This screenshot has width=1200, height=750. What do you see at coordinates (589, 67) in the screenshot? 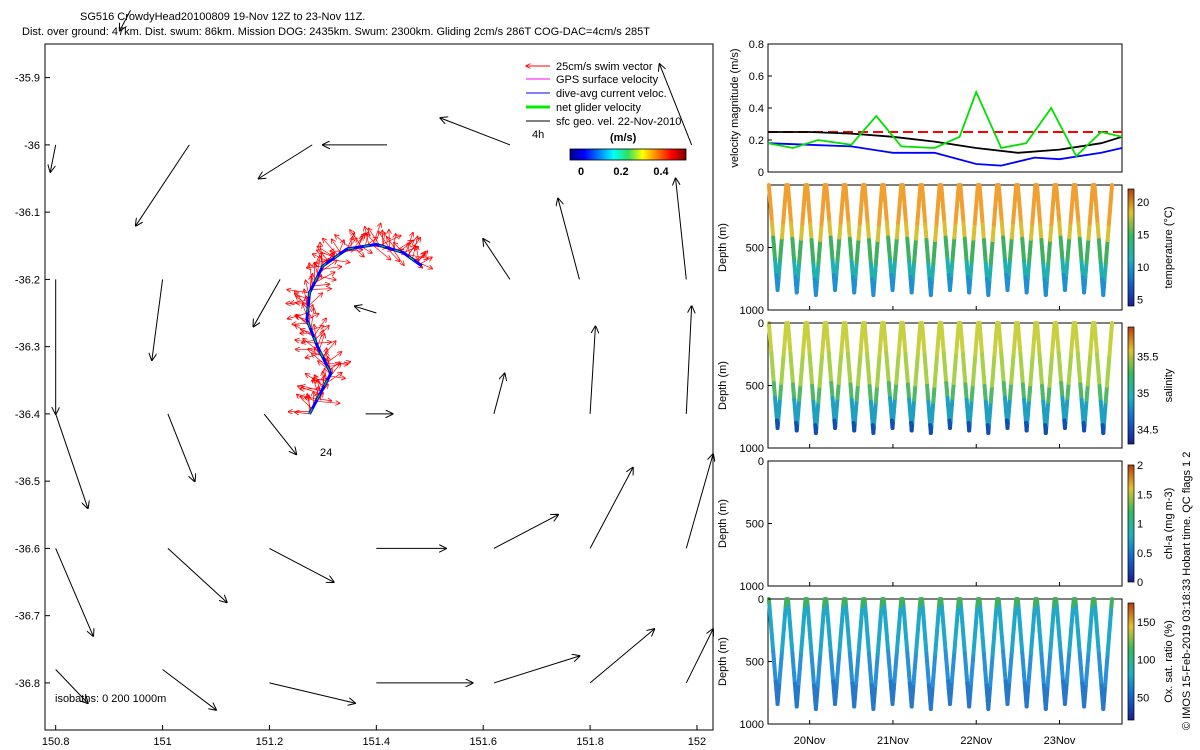
I see `legend-item-swim: 25cm/s swim vector` at bounding box center [589, 67].